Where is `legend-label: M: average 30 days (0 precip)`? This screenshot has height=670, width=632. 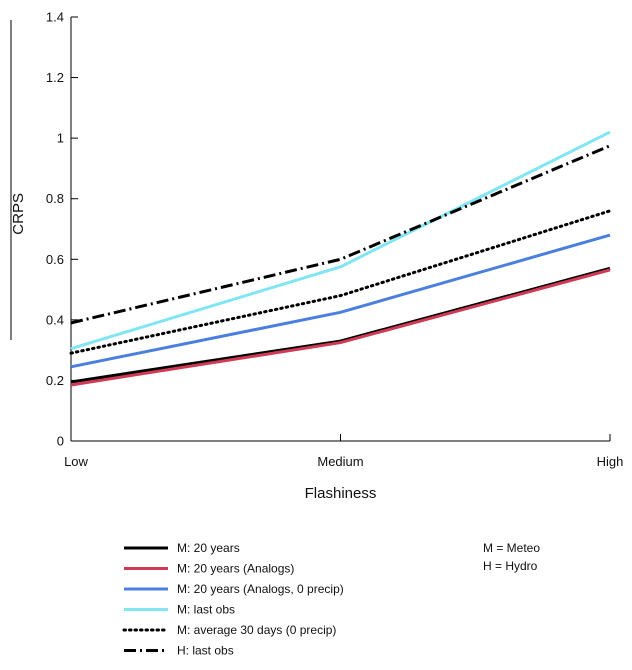
legend-label: M: average 30 days (0 precip) is located at coordinates (256, 630).